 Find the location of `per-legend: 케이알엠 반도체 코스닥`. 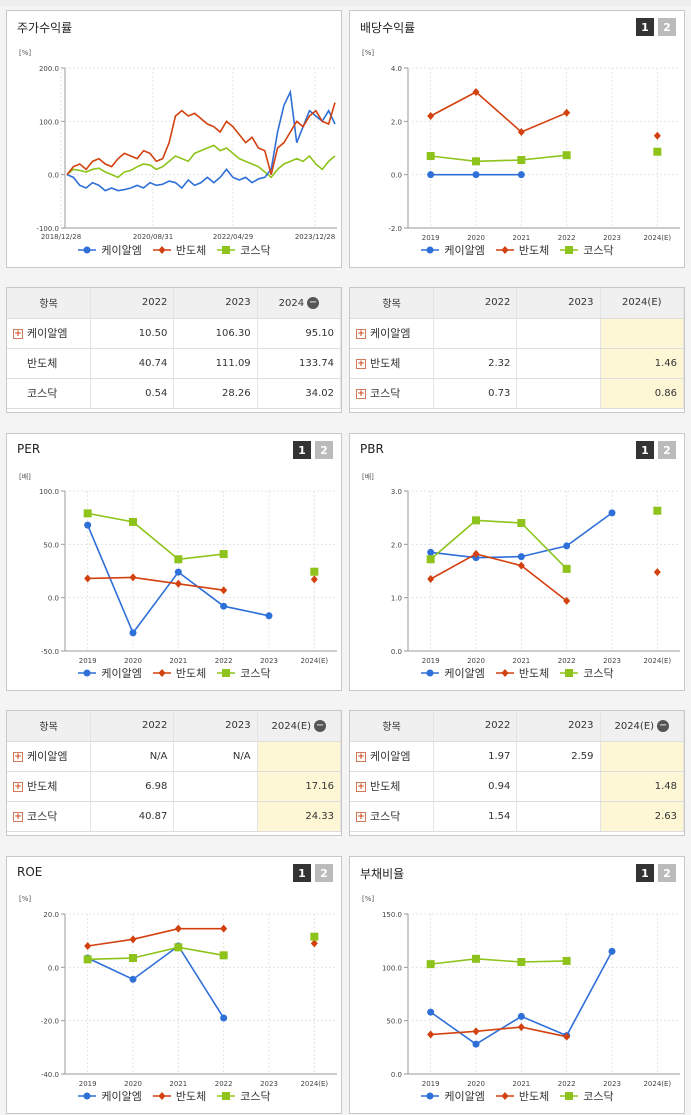

per-legend: 케이알엠 반도체 코스닥 is located at coordinates (174, 673).